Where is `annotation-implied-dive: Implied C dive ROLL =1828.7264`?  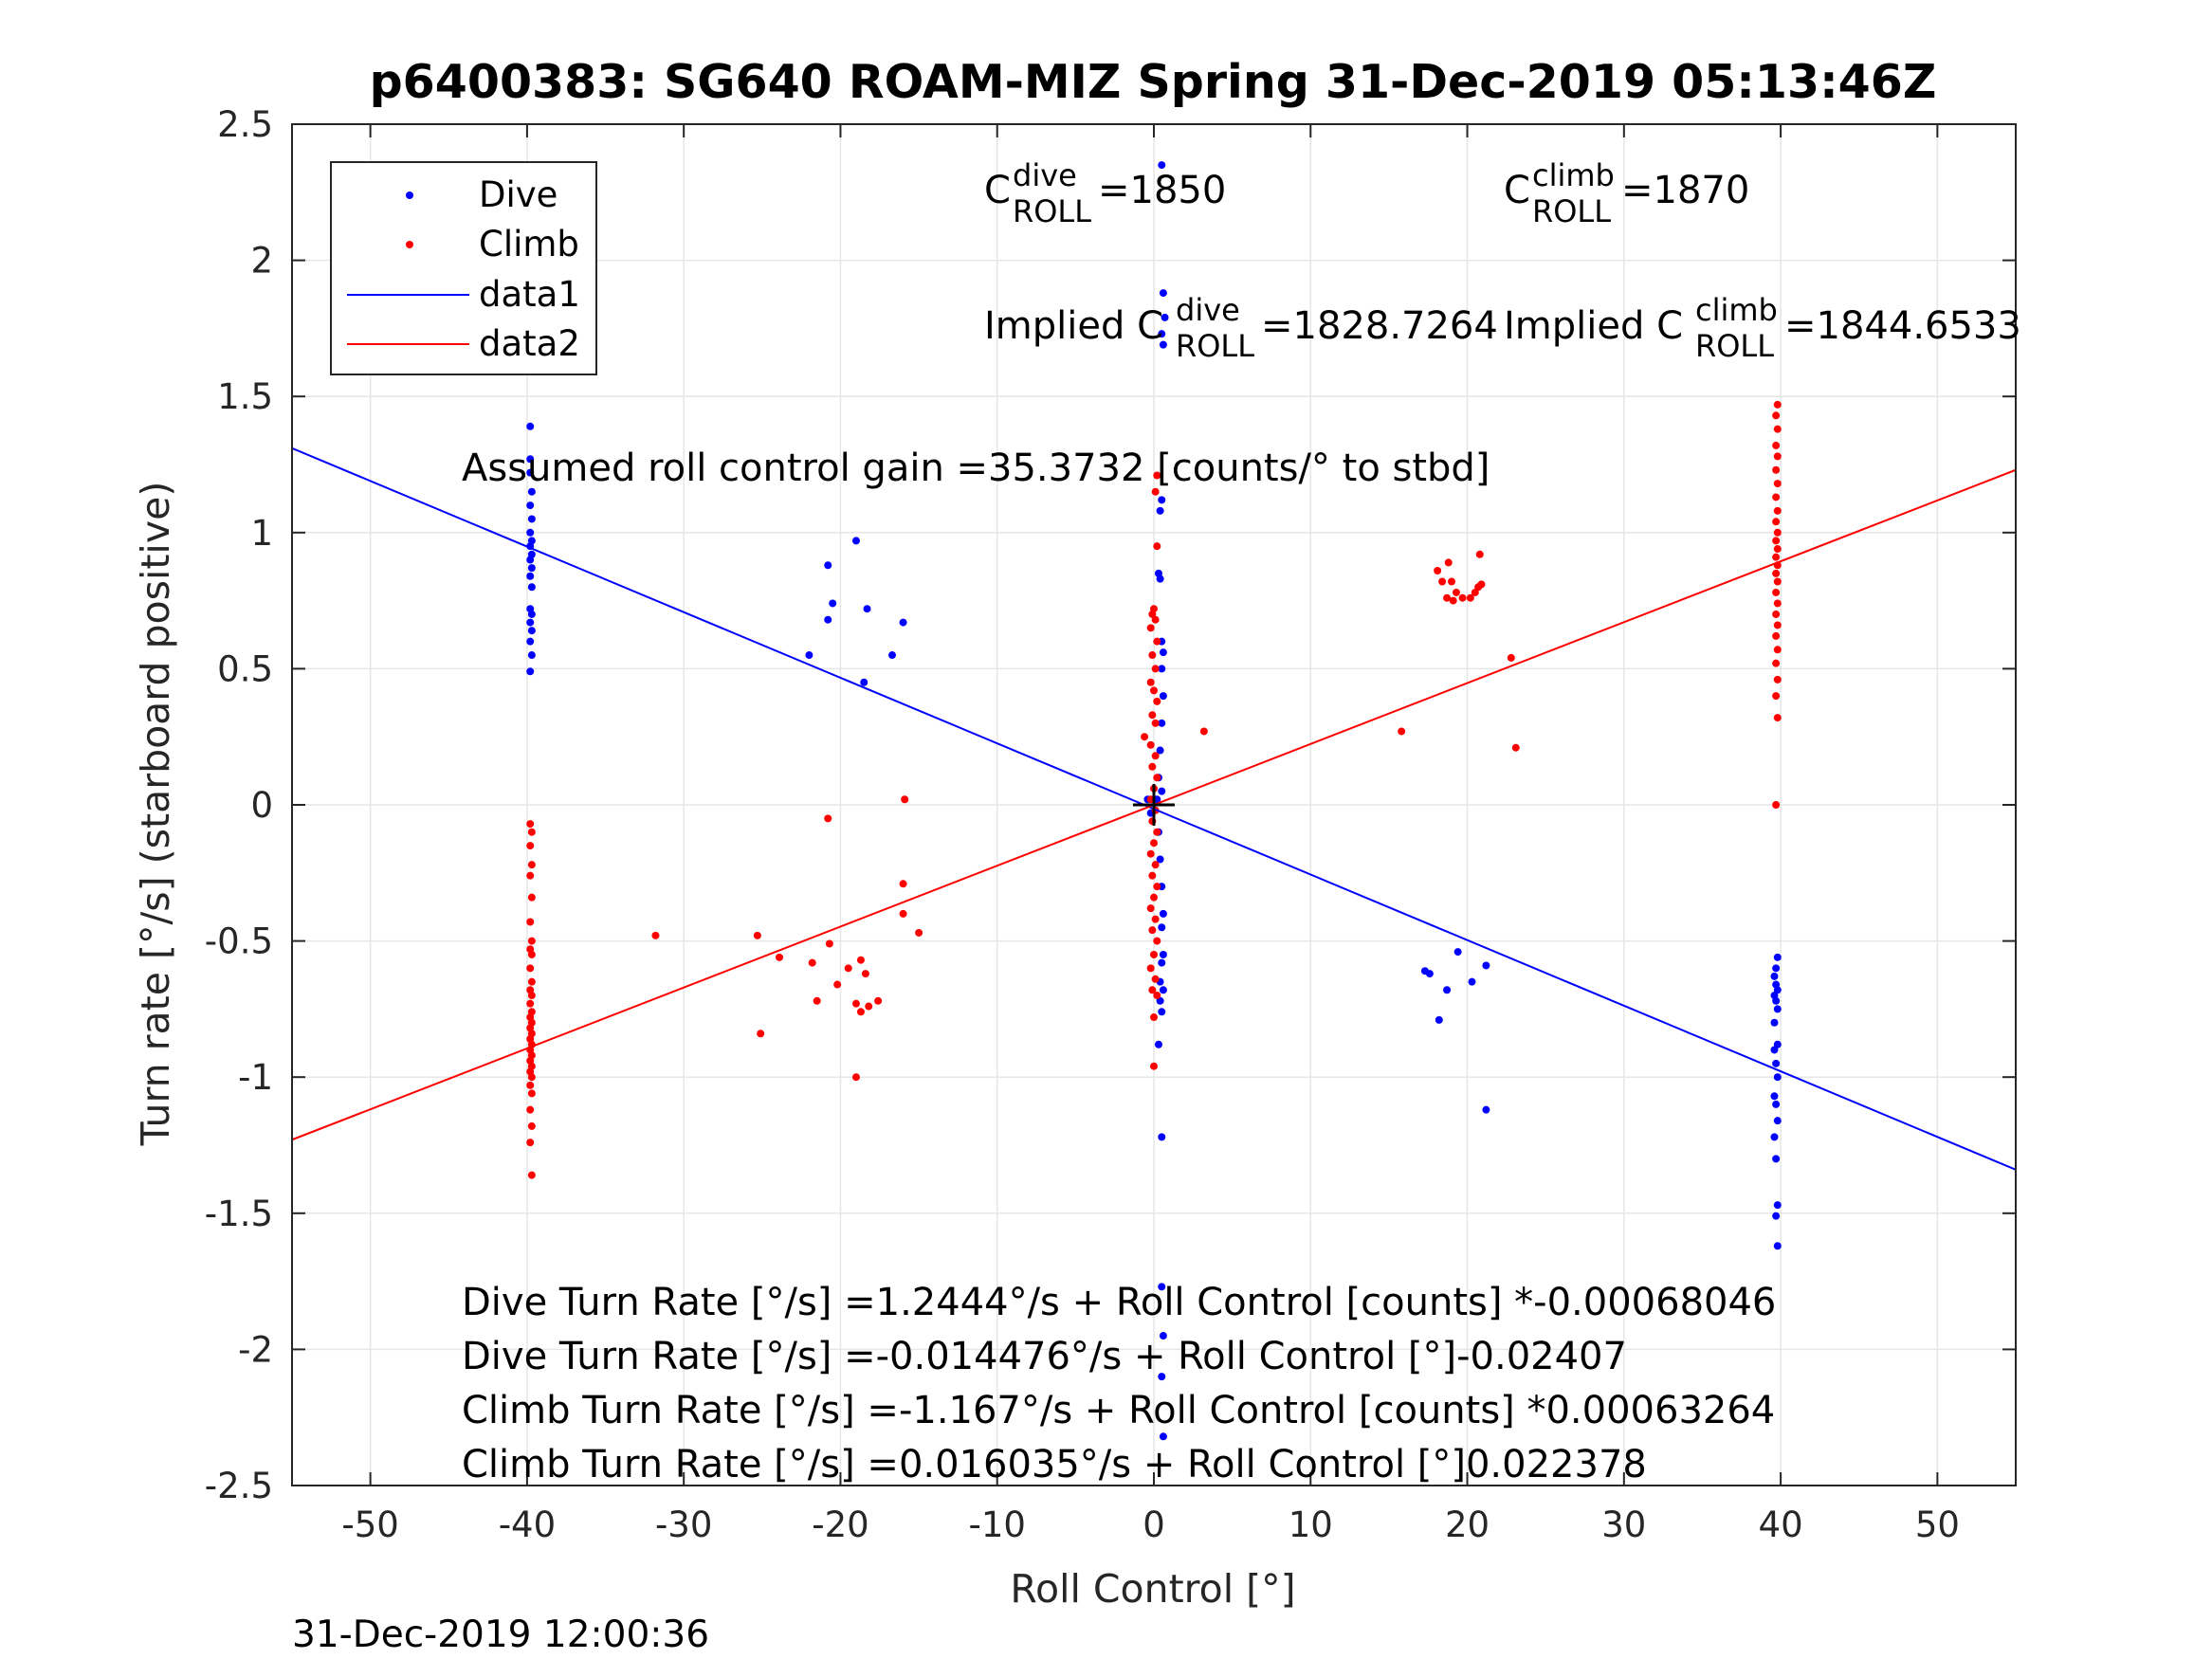
annotation-implied-dive: Implied C dive ROLL =1828.7264 is located at coordinates (1241, 328).